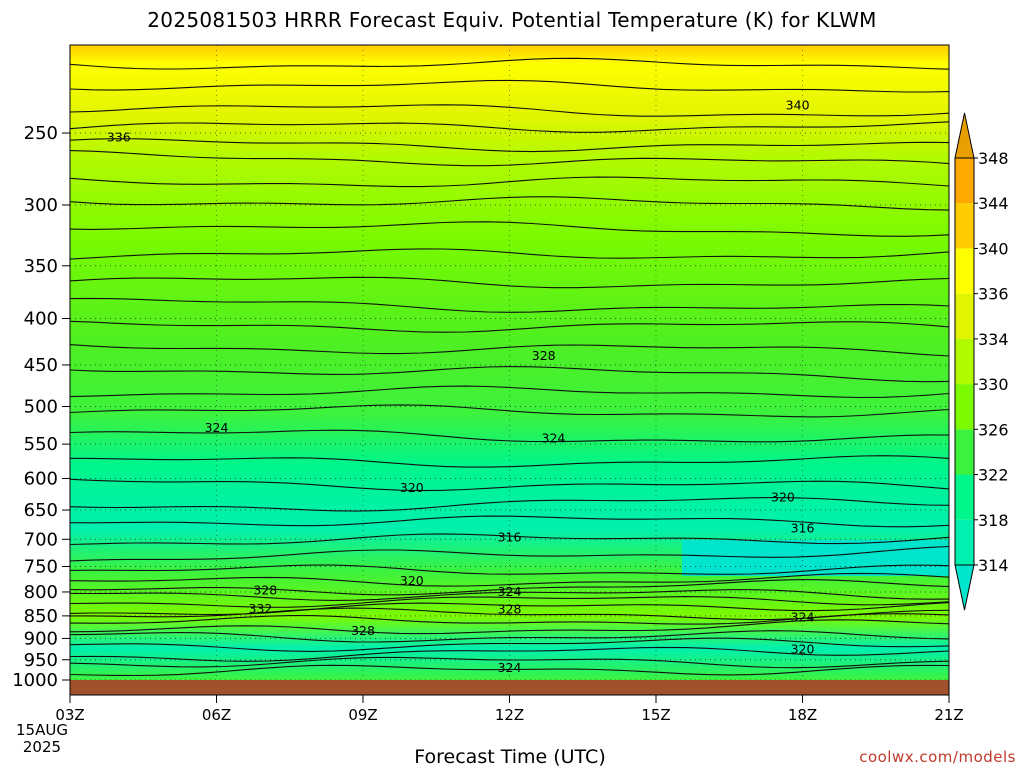 The width and height of the screenshot is (1024, 768). I want to click on contour-label: 336, so click(119, 137).